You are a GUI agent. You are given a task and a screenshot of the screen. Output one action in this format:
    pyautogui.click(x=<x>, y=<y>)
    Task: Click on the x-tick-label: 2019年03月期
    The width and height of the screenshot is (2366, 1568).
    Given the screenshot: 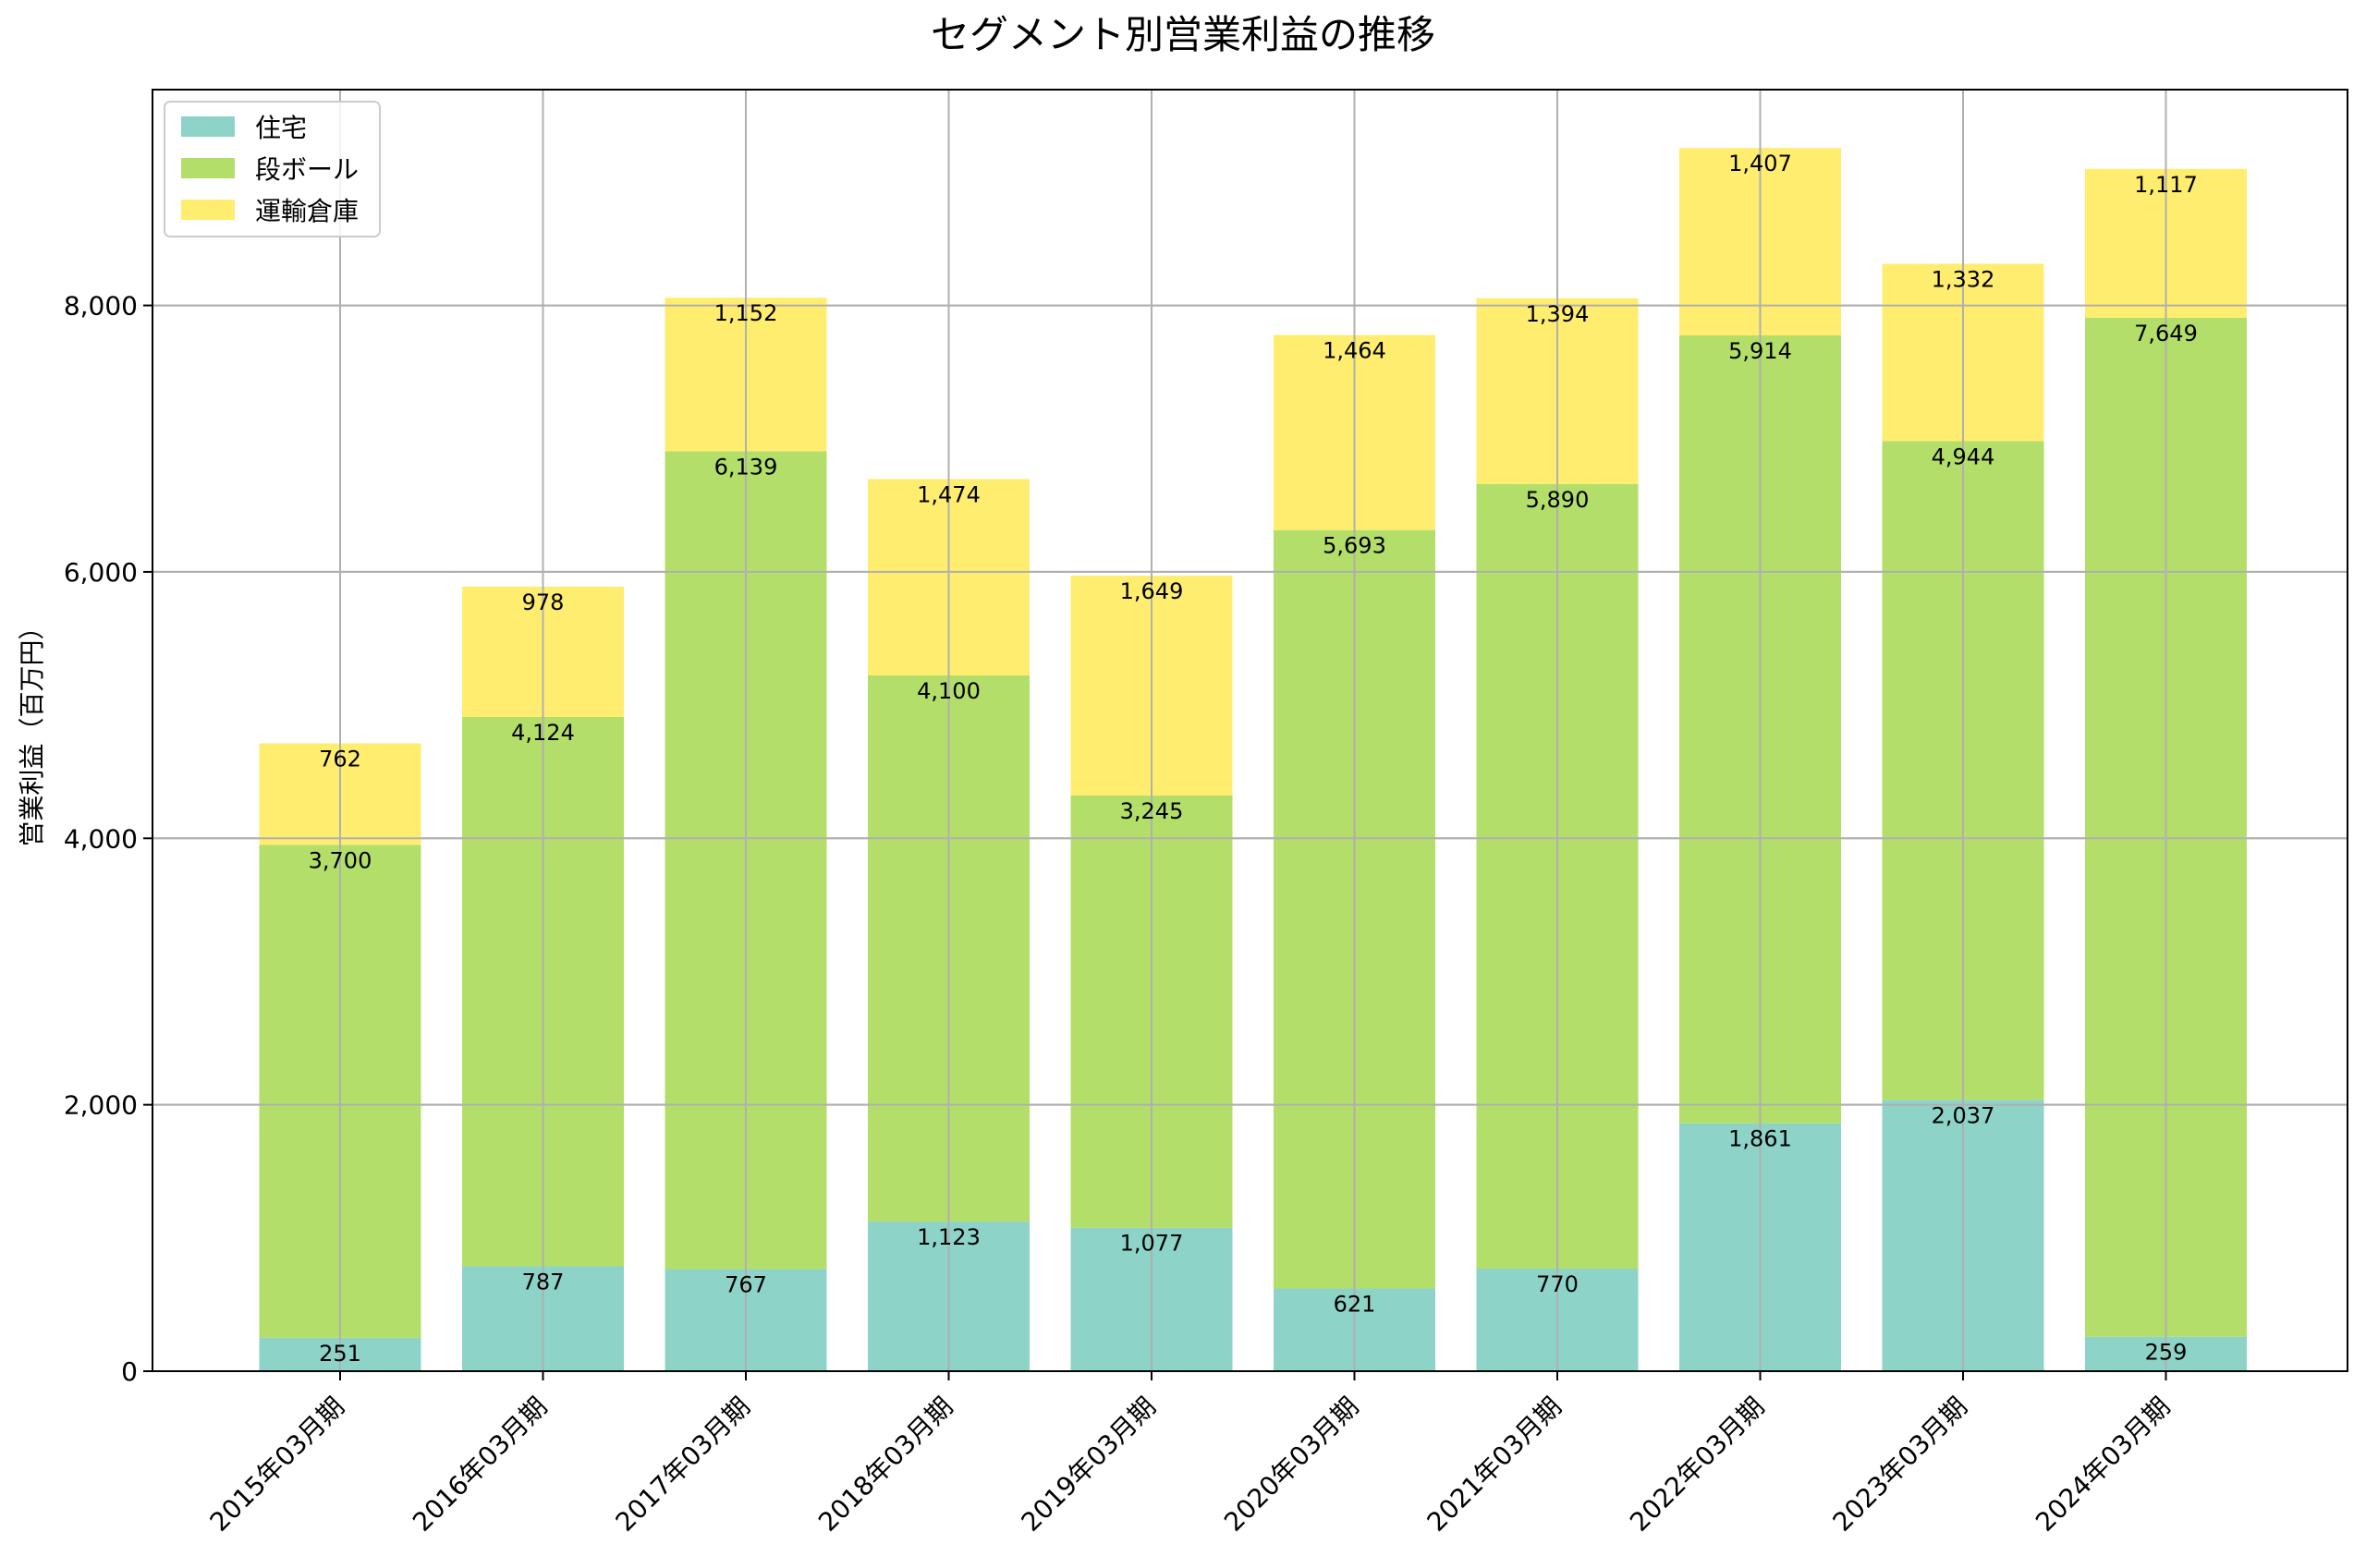 What is the action you would take?
    pyautogui.click(x=1089, y=1465)
    